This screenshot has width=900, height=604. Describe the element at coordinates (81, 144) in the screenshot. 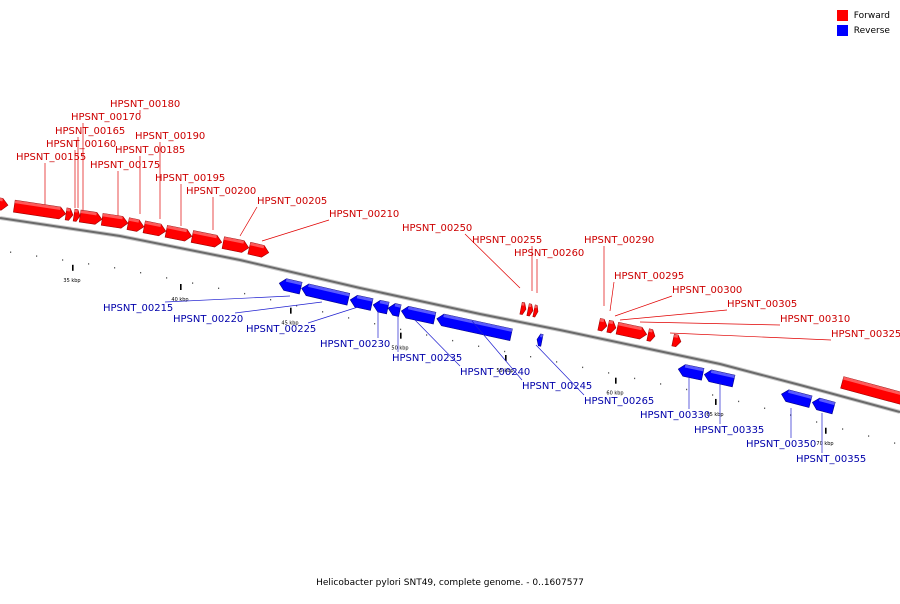

I see `gene-label-forward: HPSNT_00160` at that location.